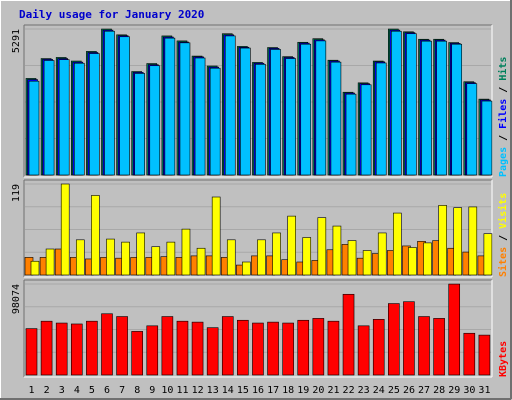 The image size is (512, 400). I want to click on x-tick-label: 23, so click(364, 390).